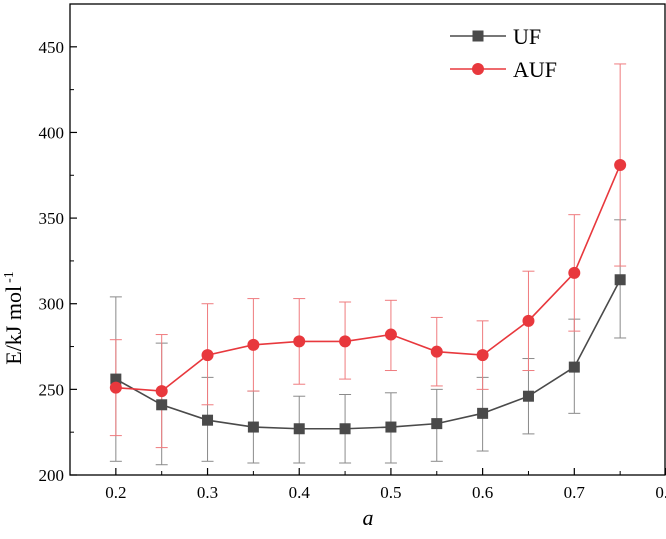  Describe the element at coordinates (52, 304) in the screenshot. I see `y-tick-label: 300` at that location.